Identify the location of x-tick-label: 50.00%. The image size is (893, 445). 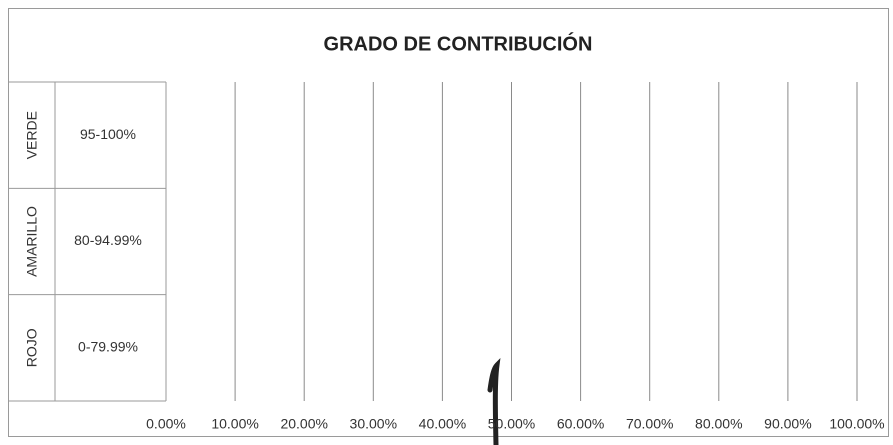
(511, 424).